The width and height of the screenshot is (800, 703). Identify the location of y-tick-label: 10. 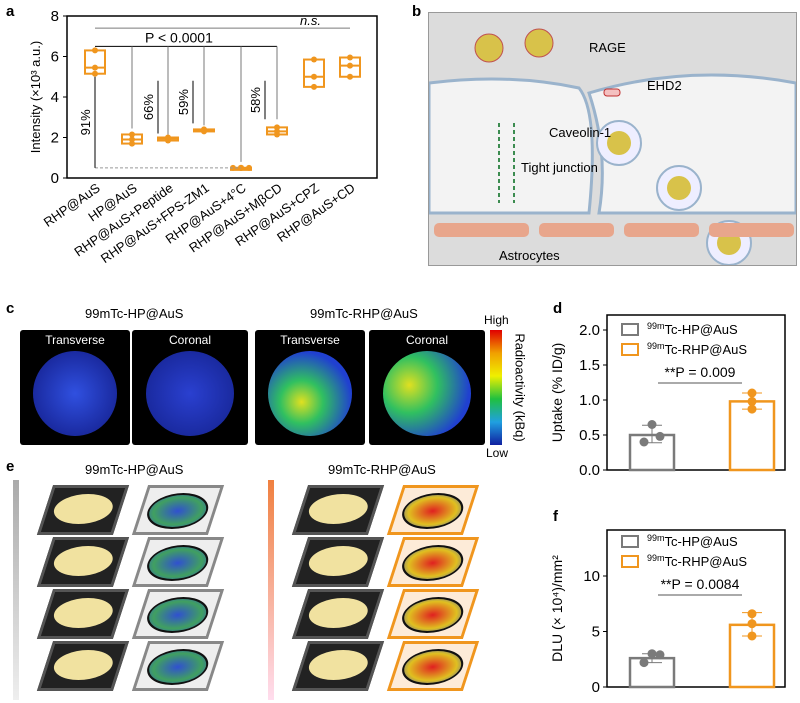
(591, 576).